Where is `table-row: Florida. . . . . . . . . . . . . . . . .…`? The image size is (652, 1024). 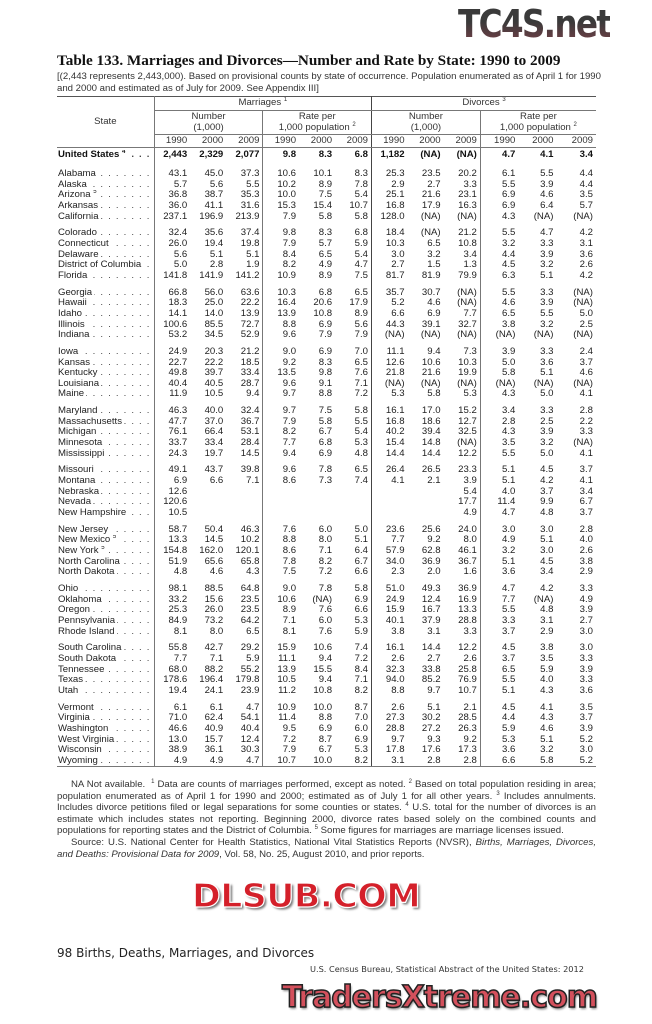
table-row: Florida. . . . . . . . . . . . . . . . .… is located at coordinates (326, 276).